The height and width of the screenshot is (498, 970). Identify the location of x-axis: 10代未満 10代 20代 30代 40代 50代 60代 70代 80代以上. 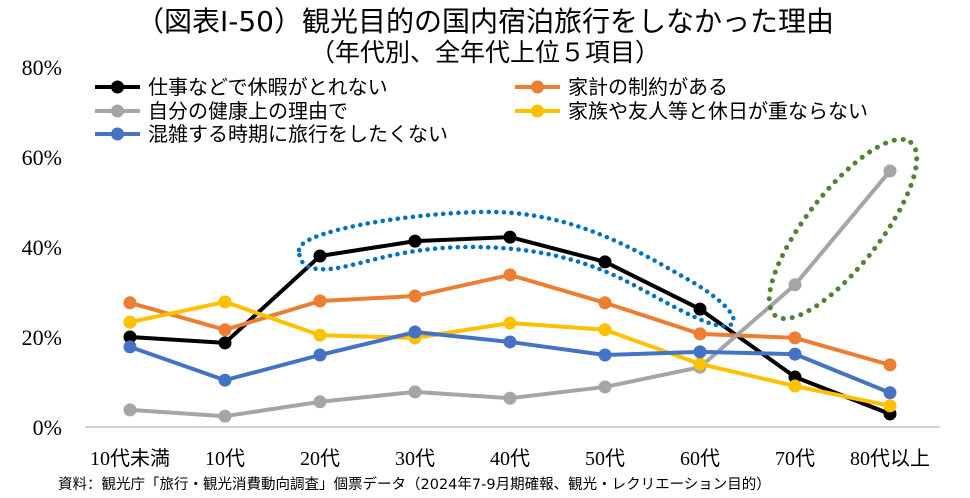
(510, 458).